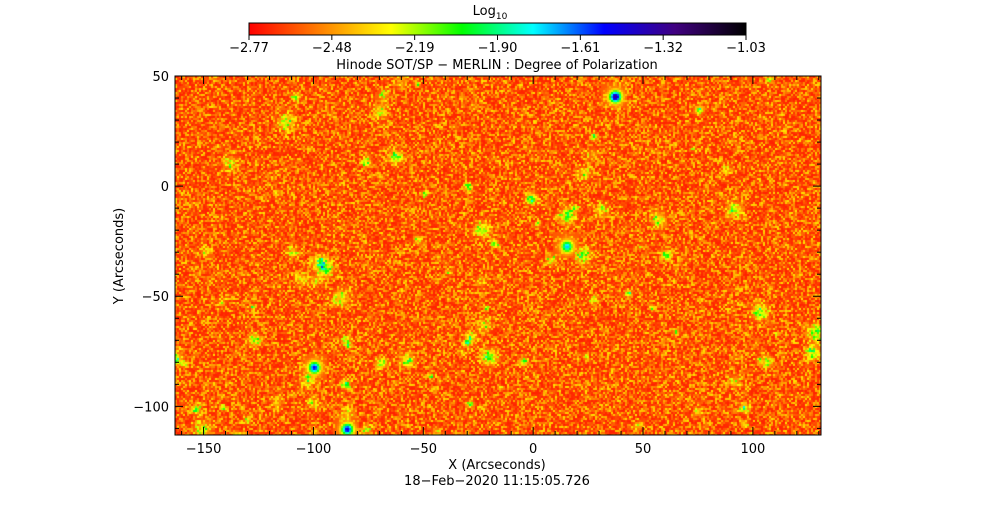 This screenshot has width=994, height=512. What do you see at coordinates (746, 48) in the screenshot?
I see `colorbar-tick-label: −1.03` at bounding box center [746, 48].